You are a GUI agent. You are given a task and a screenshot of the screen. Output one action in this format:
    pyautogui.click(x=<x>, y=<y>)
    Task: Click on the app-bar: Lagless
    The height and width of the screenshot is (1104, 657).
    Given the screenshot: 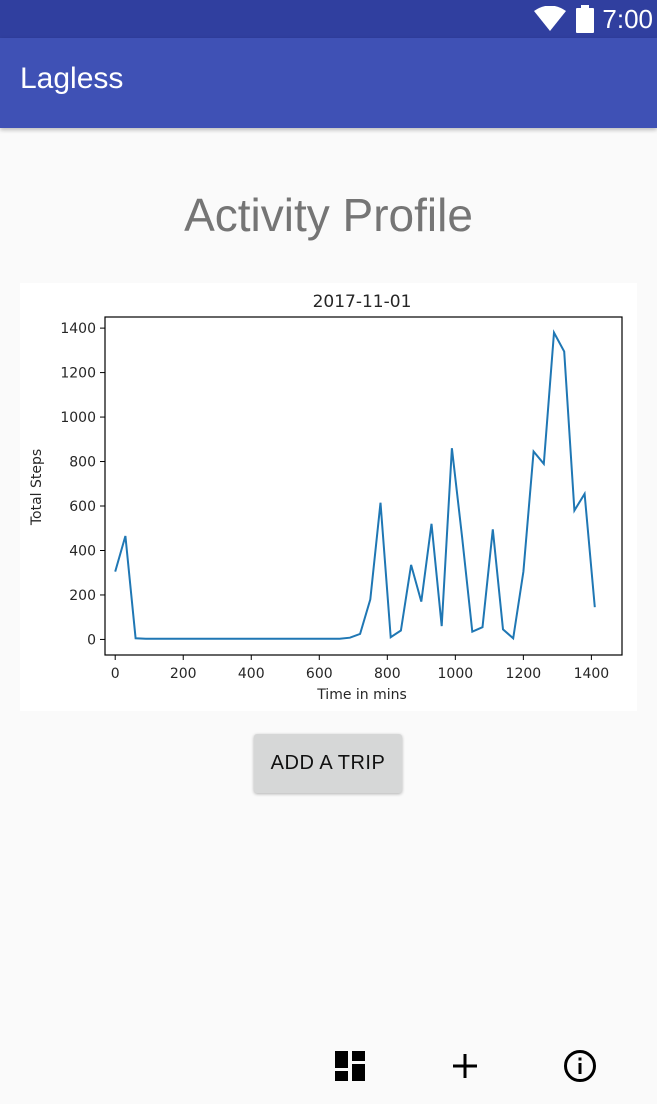 What is the action you would take?
    pyautogui.click(x=328, y=83)
    